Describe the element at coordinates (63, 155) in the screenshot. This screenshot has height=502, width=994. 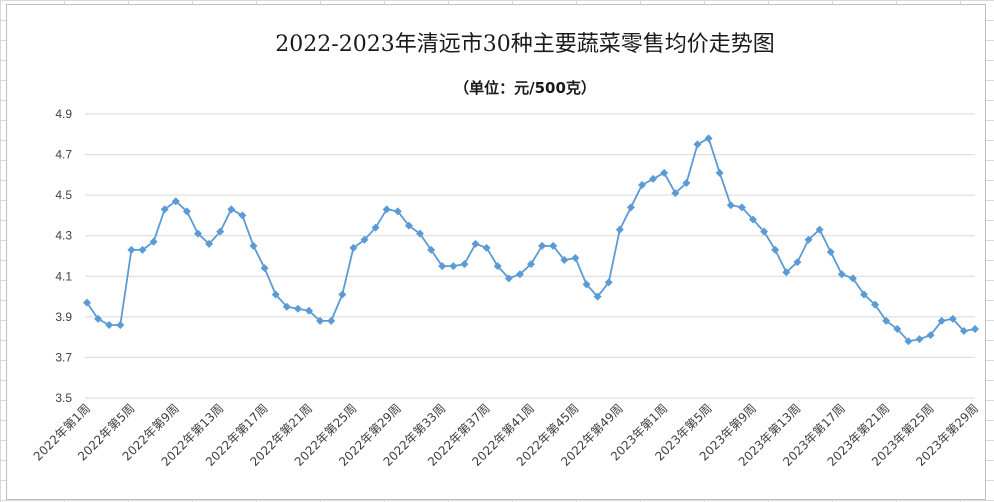
I see `y-tick-label: 4.7` at that location.